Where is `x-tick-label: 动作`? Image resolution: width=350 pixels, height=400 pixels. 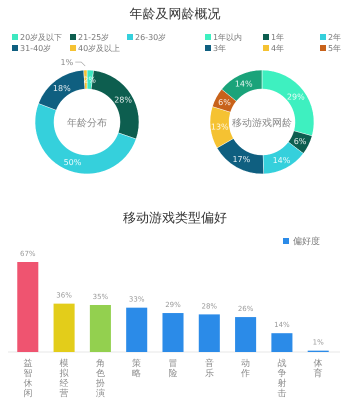
x-tick-label: 动作 is located at coordinates (245, 368).